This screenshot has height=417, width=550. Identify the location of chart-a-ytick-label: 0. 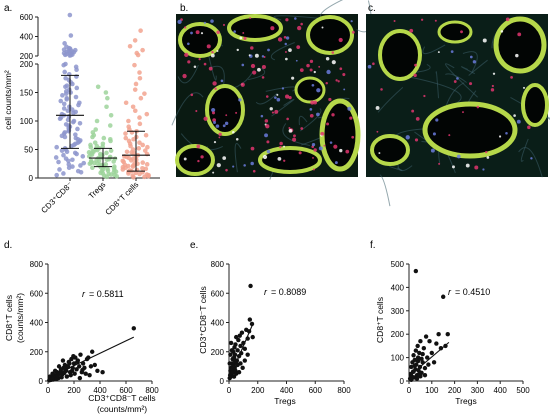
(31, 178).